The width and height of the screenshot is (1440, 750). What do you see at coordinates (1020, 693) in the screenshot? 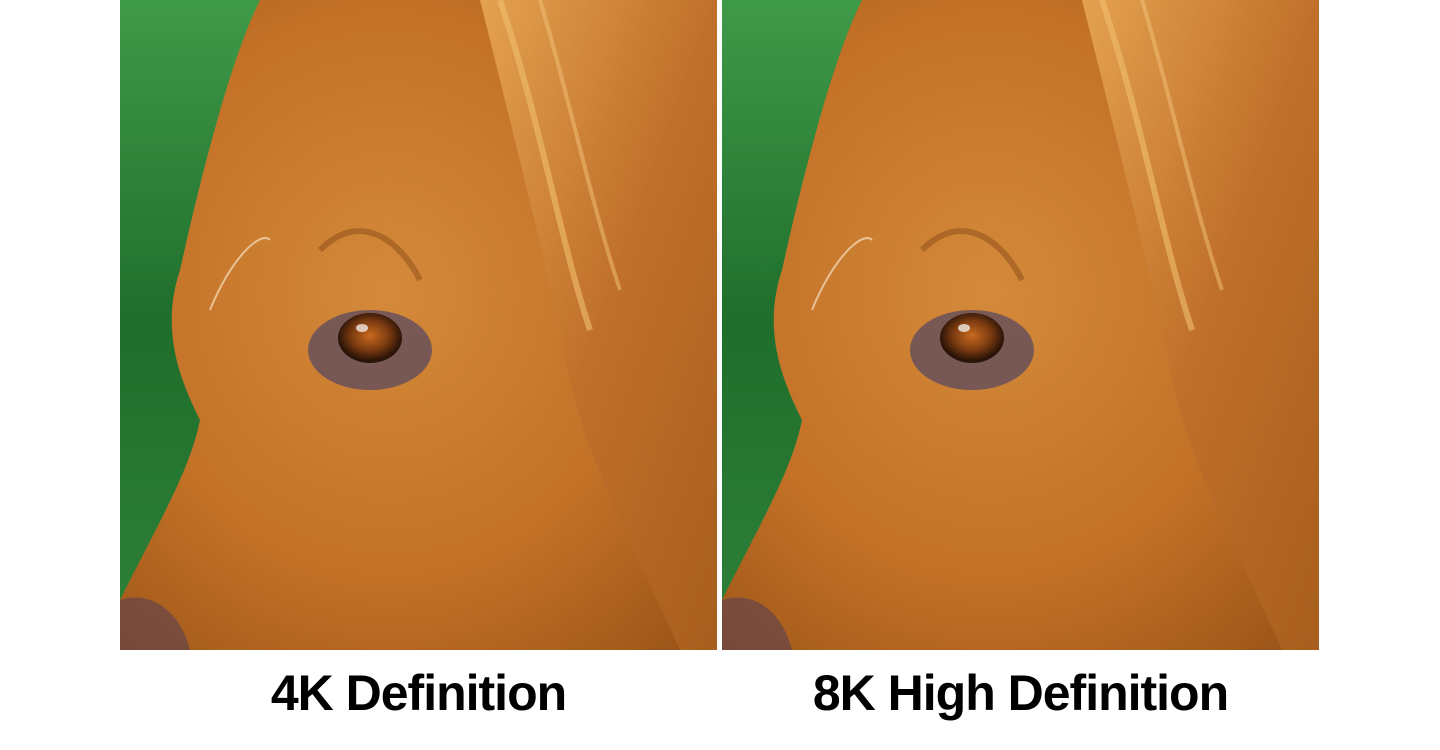
I see `caption-8k: 8K High Definition` at bounding box center [1020, 693].